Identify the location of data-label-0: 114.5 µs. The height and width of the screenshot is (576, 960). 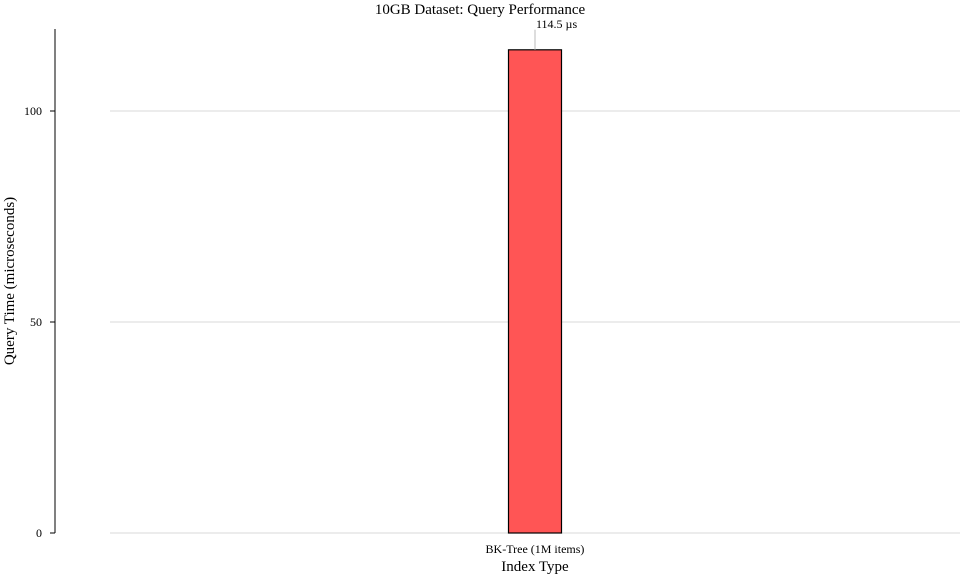
(556, 24).